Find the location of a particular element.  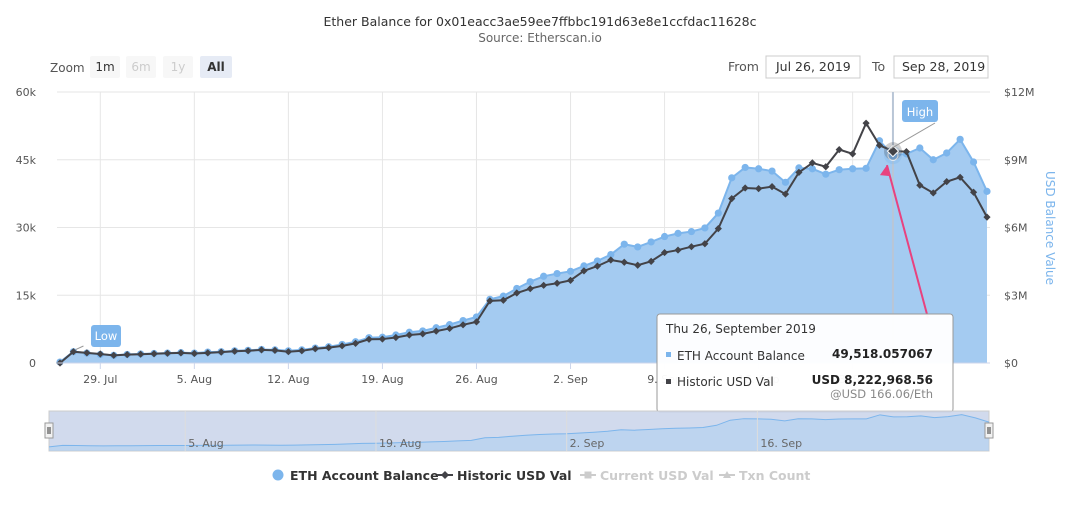

from-input-box is located at coordinates (813, 67).